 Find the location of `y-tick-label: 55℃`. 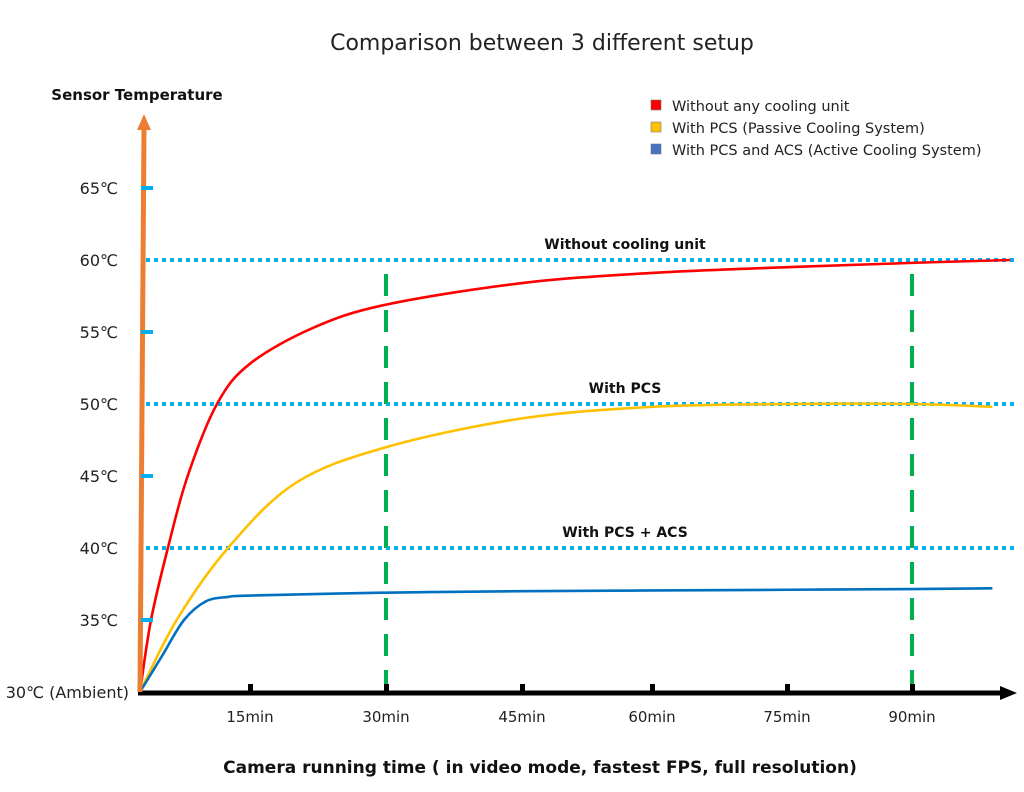

y-tick-label: 55℃ is located at coordinates (99, 332).